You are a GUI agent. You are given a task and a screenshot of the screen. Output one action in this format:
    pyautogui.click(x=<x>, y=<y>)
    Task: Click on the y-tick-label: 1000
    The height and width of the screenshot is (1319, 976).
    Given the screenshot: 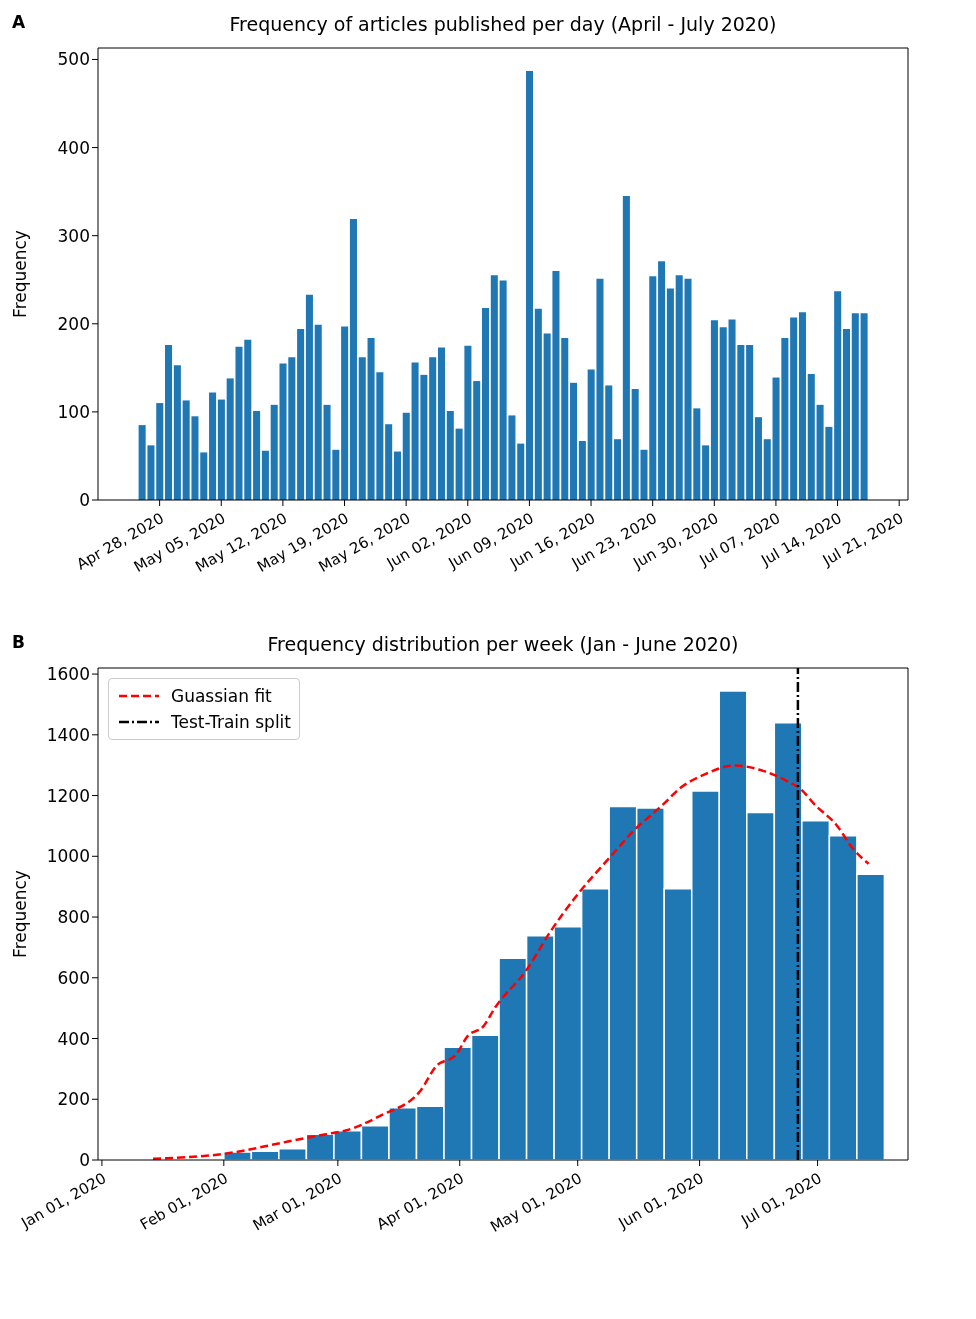 What is the action you would take?
    pyautogui.click(x=68, y=856)
    